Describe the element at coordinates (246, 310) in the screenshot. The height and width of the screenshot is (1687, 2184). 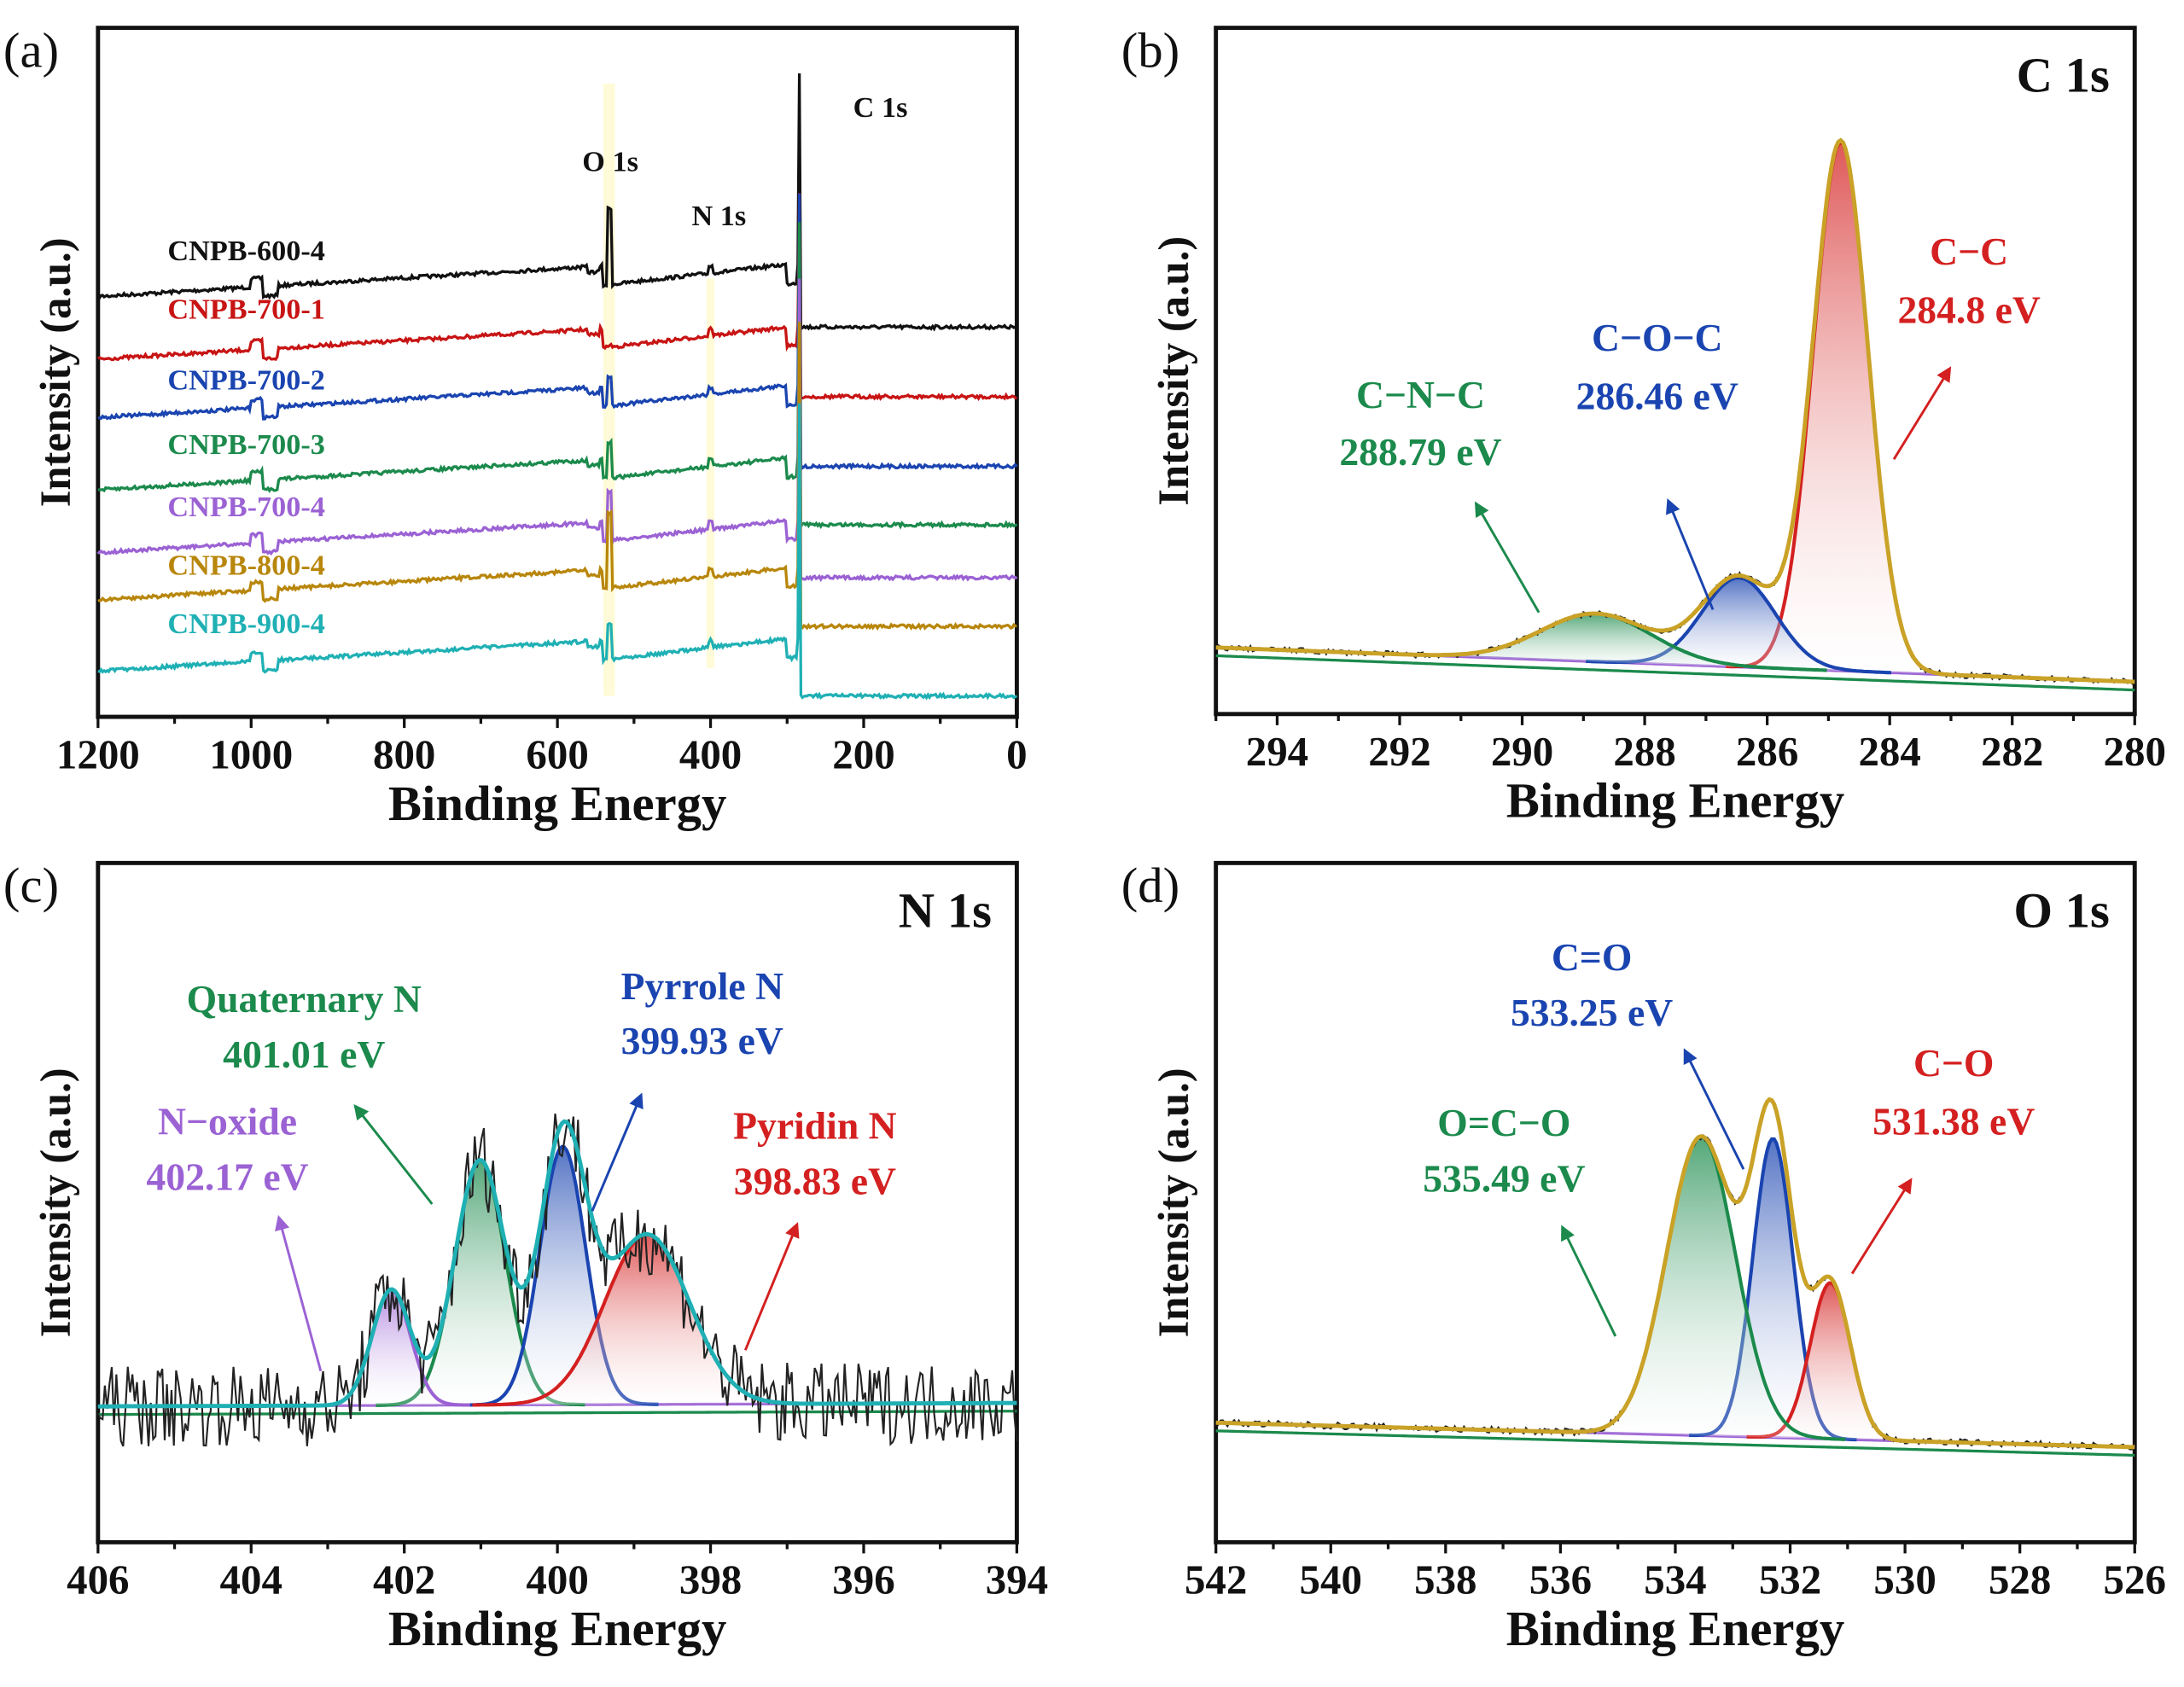
I see `legend-label: CNPB-700-1` at that location.